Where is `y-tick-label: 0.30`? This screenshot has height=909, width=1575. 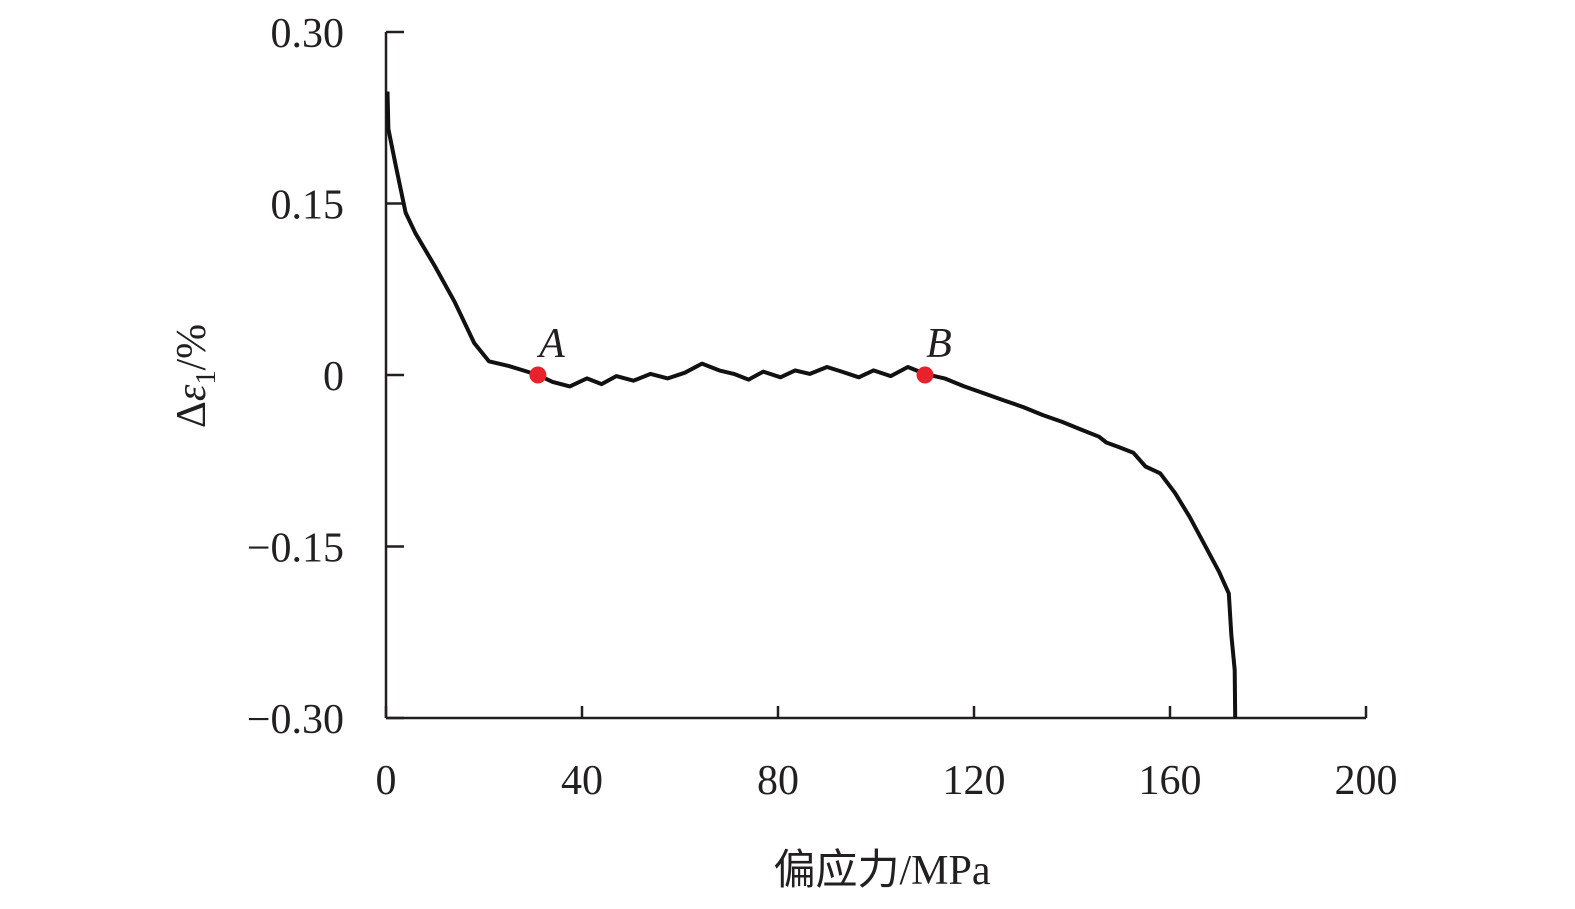 y-tick-label: 0.30 is located at coordinates (308, 34).